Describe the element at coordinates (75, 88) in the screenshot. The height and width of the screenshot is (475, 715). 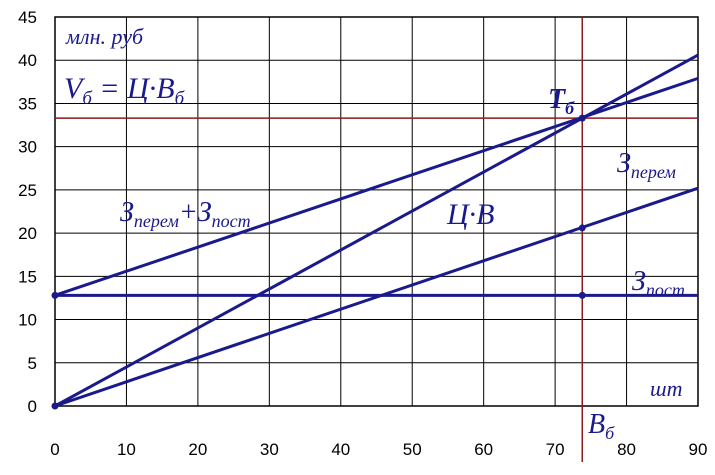
I see `formula-v: V` at that location.